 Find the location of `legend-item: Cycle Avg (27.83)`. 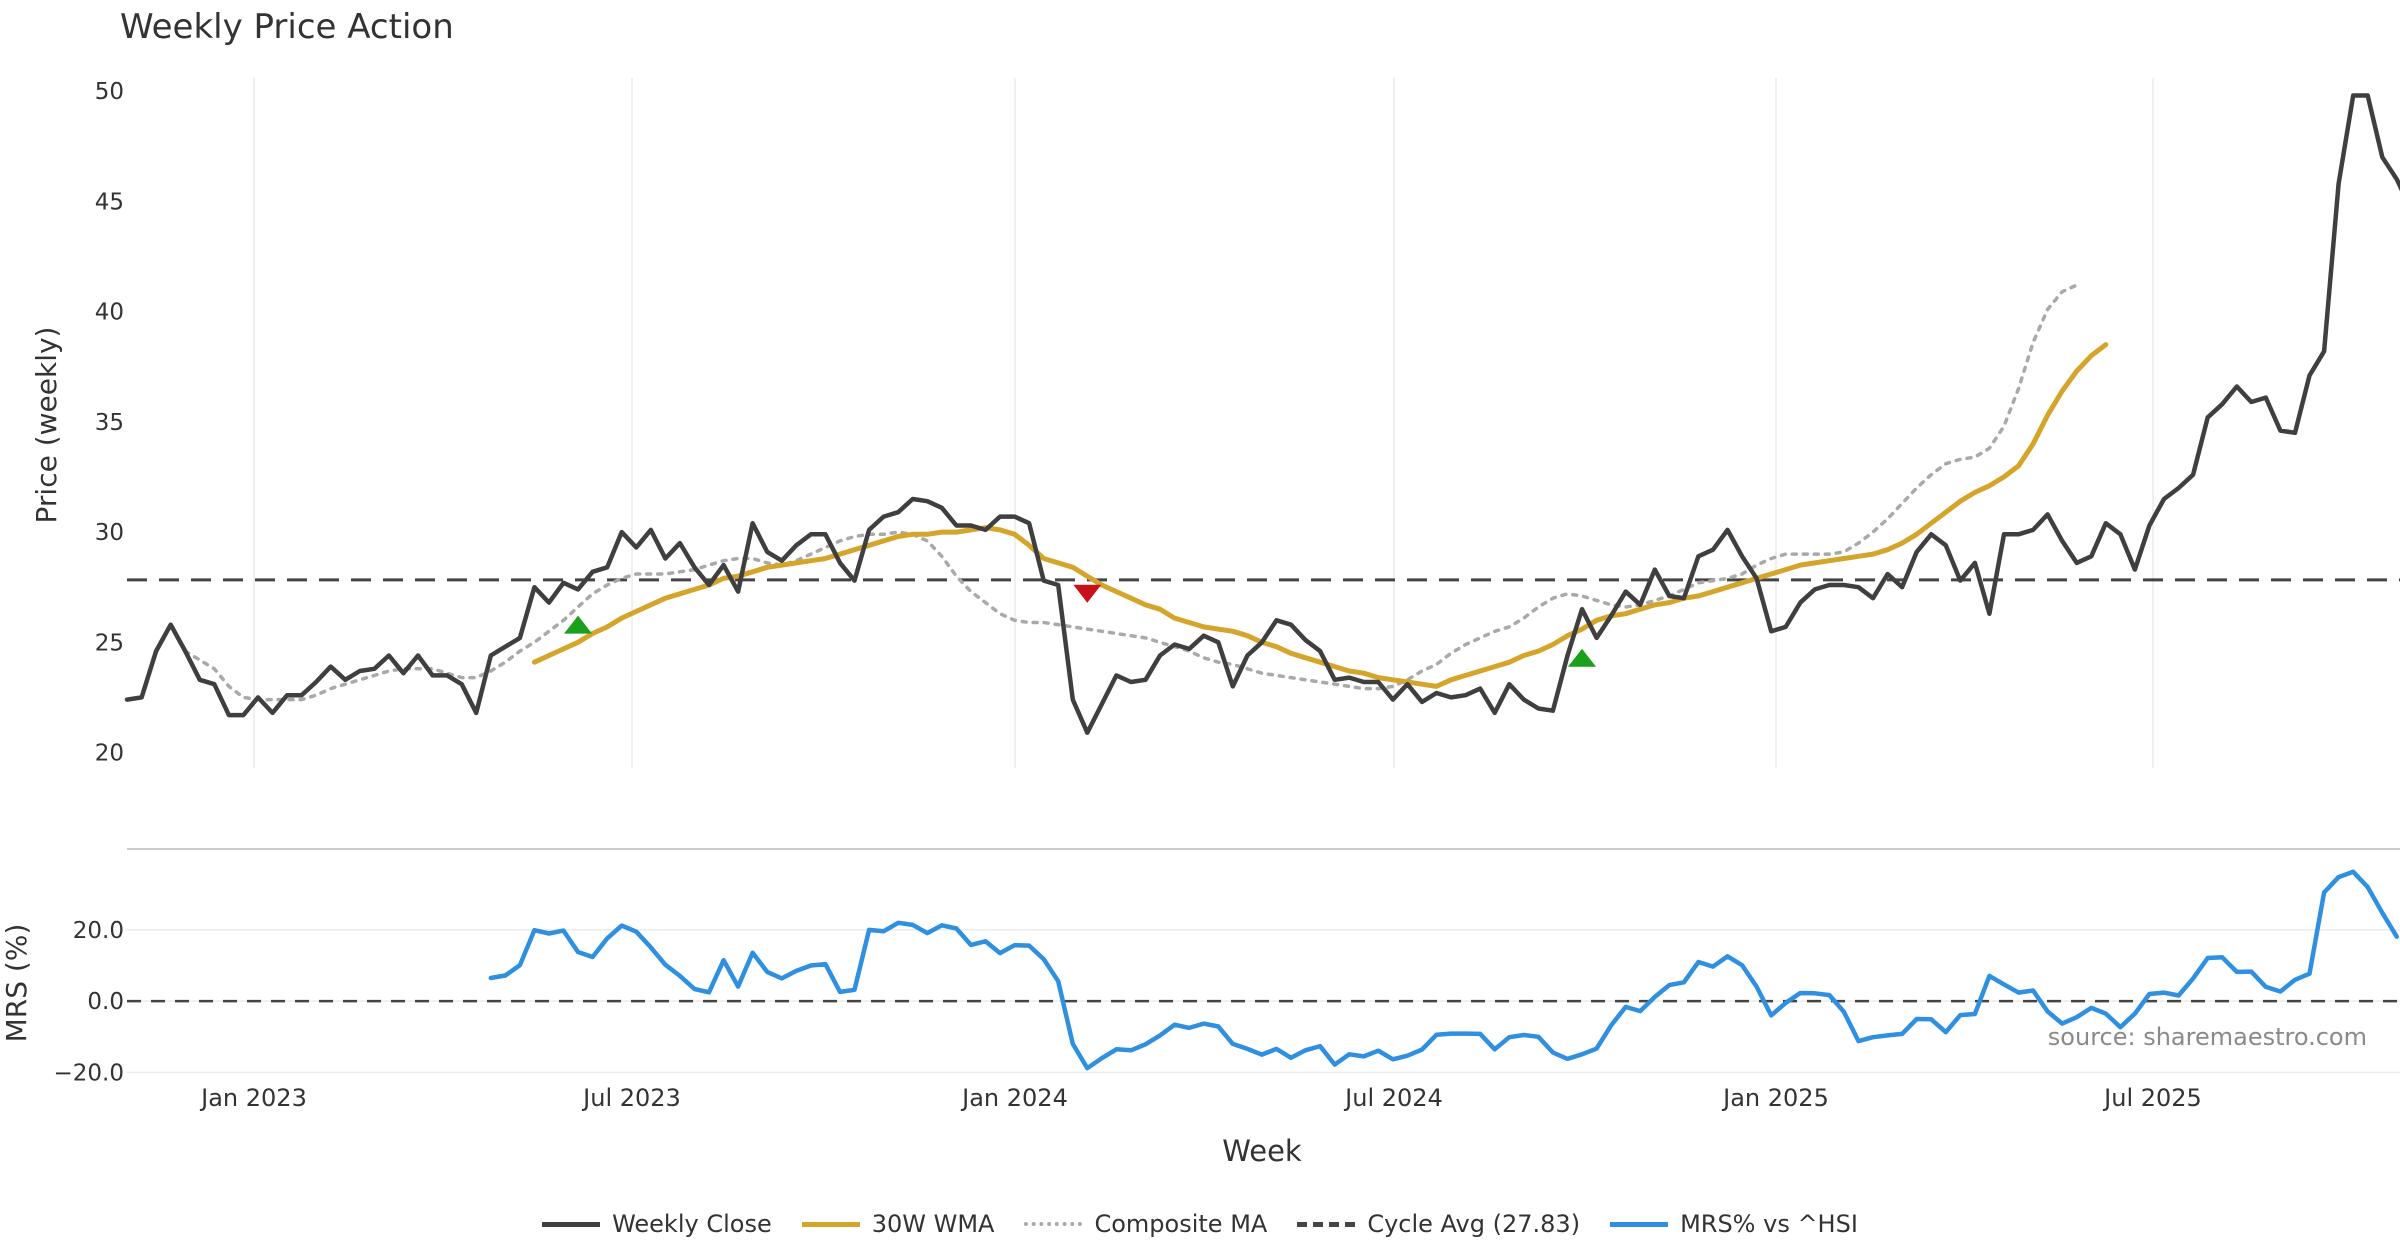

legend-item: Cycle Avg (27.83) is located at coordinates (1438, 1224).